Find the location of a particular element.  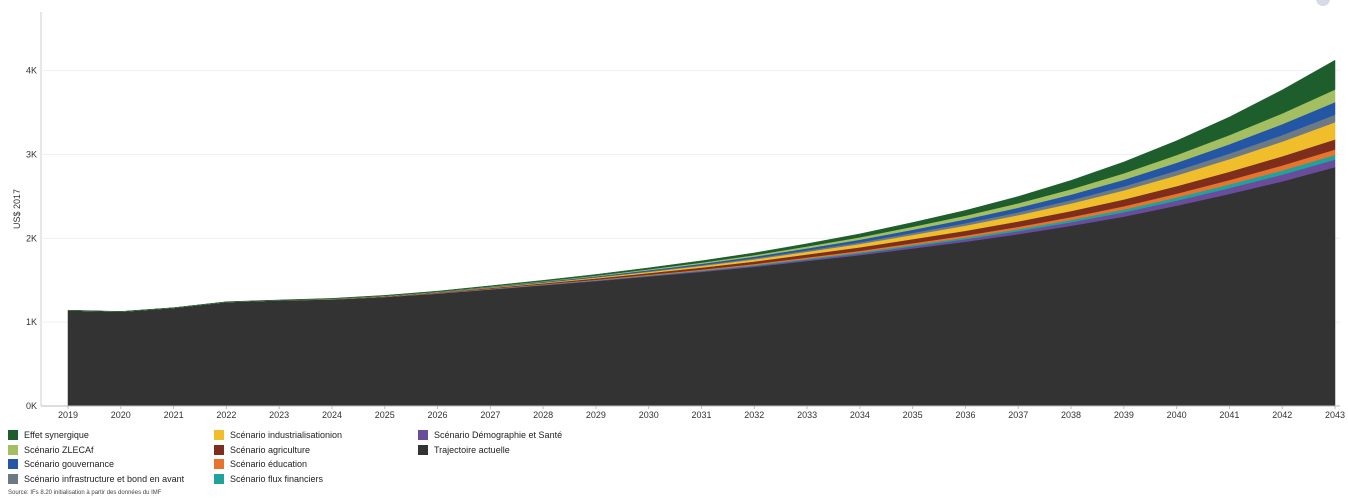

x-tick-label: 2026 is located at coordinates (438, 415).